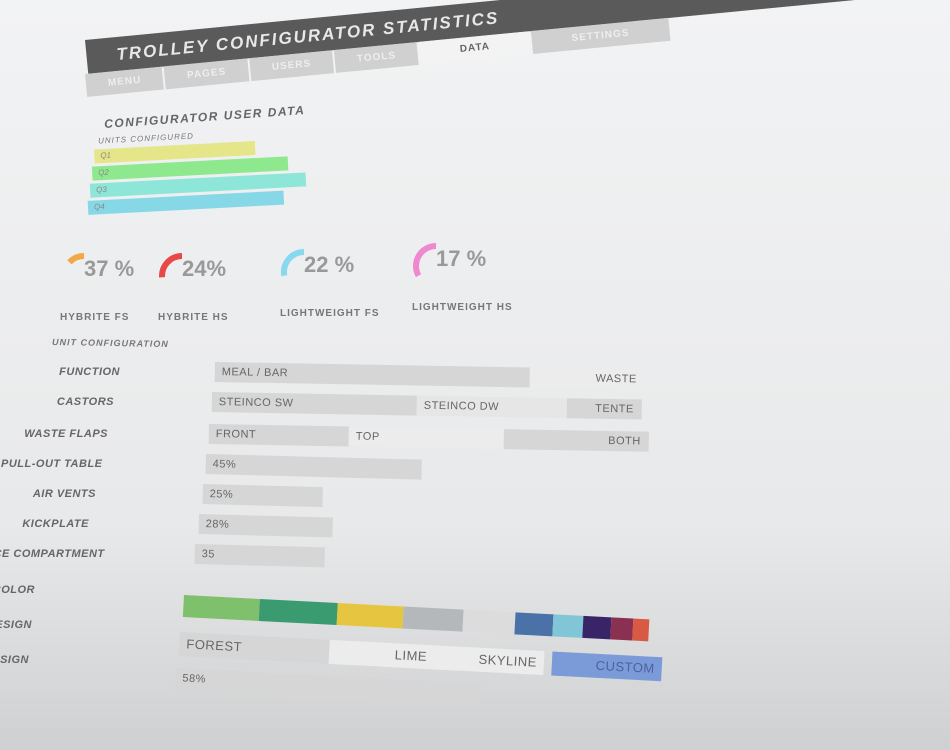  I want to click on config-value-bar: 28%, so click(266, 526).